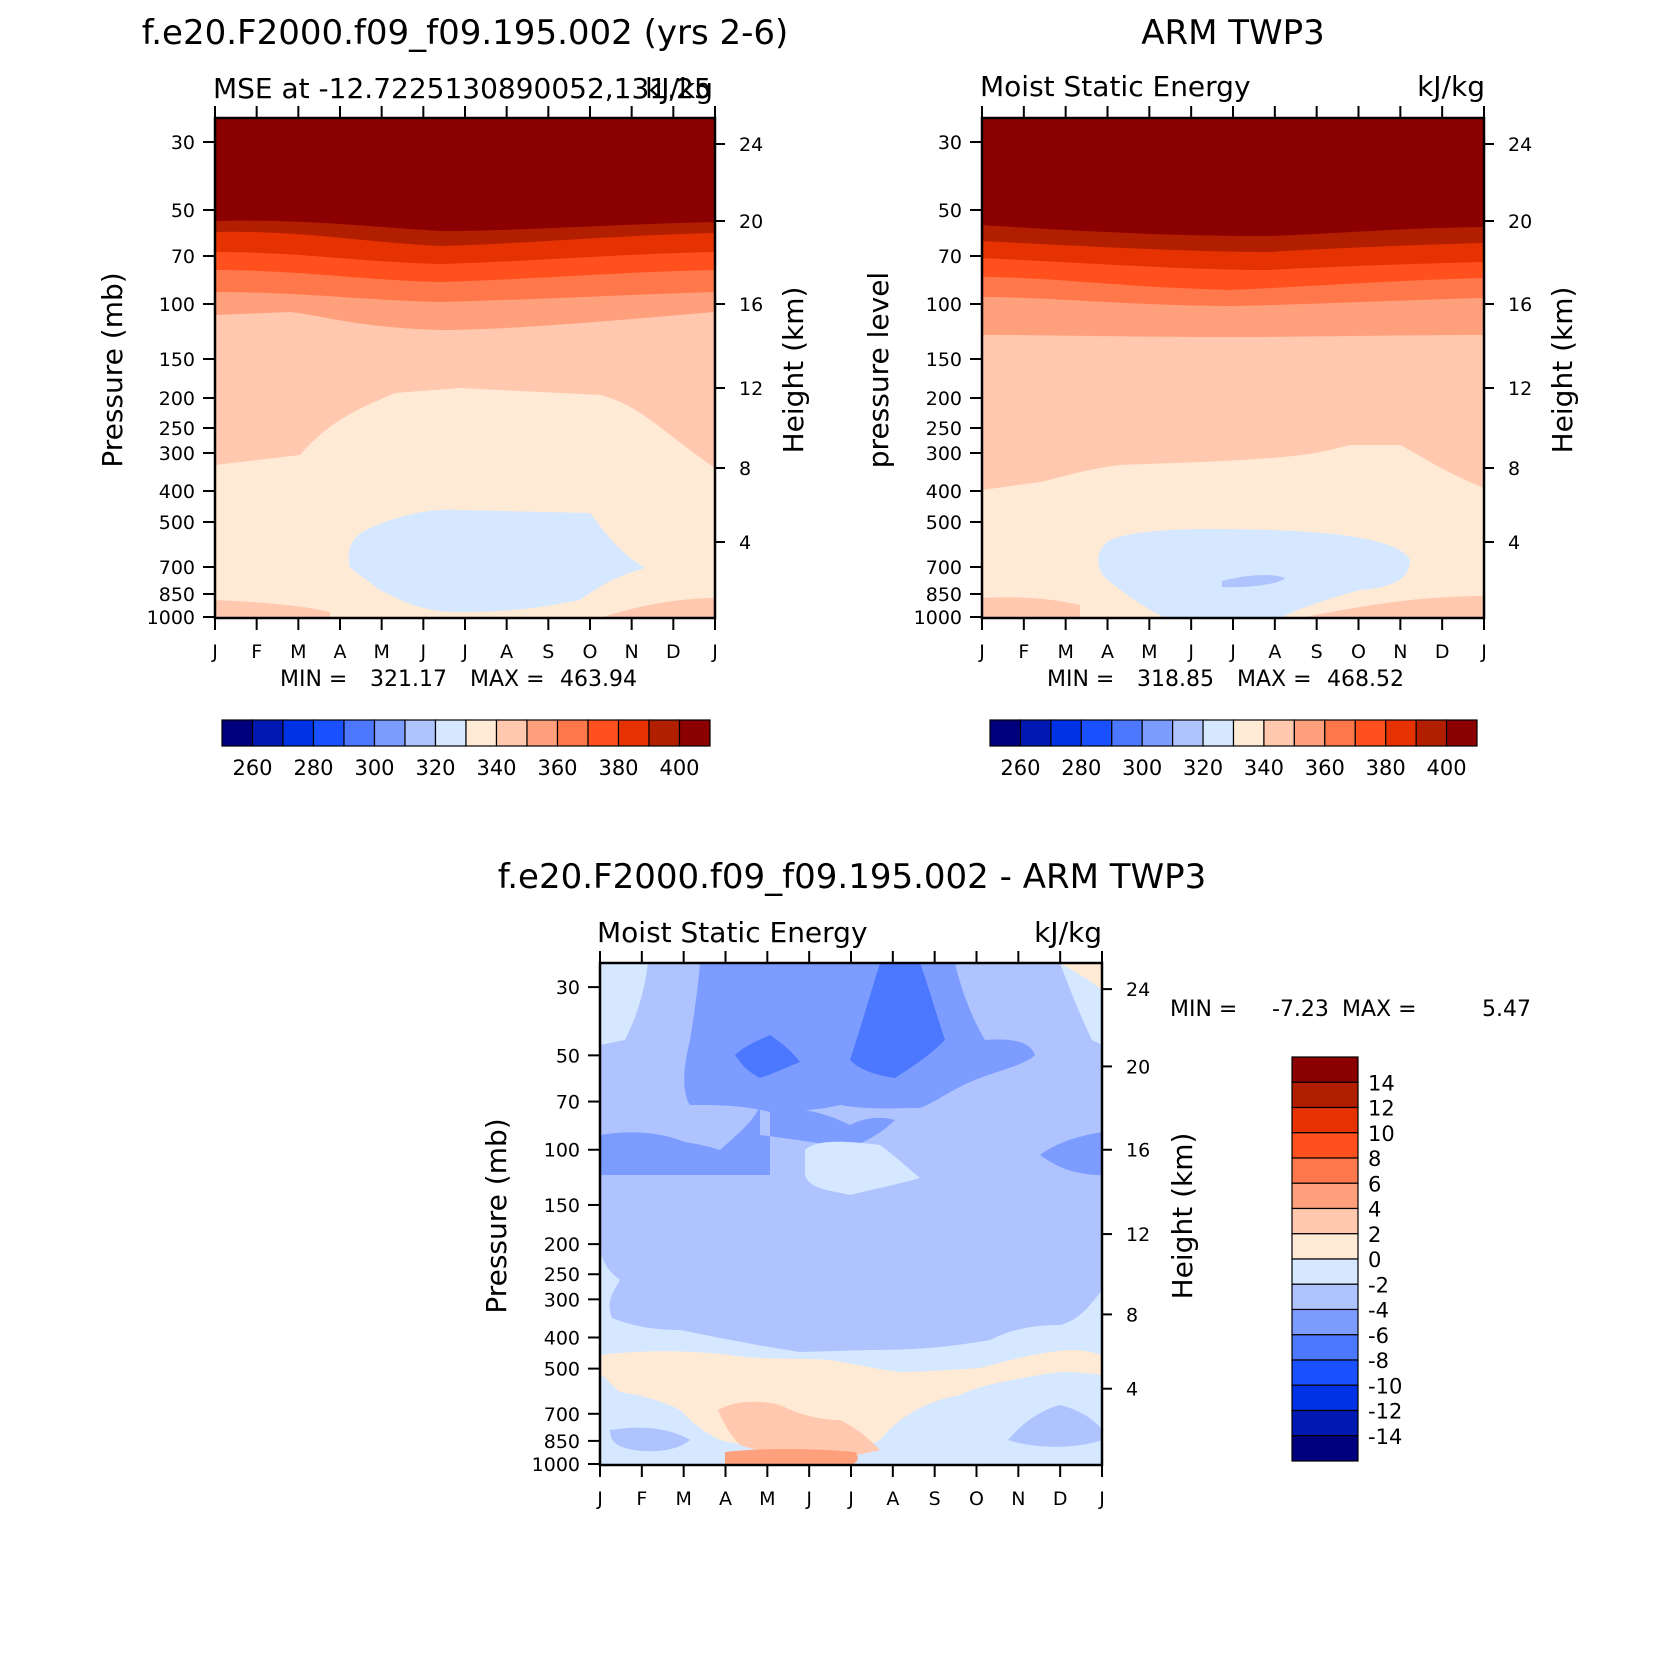 The image size is (1680, 1680). I want to click on colorbar-label: 260, so click(1020, 768).